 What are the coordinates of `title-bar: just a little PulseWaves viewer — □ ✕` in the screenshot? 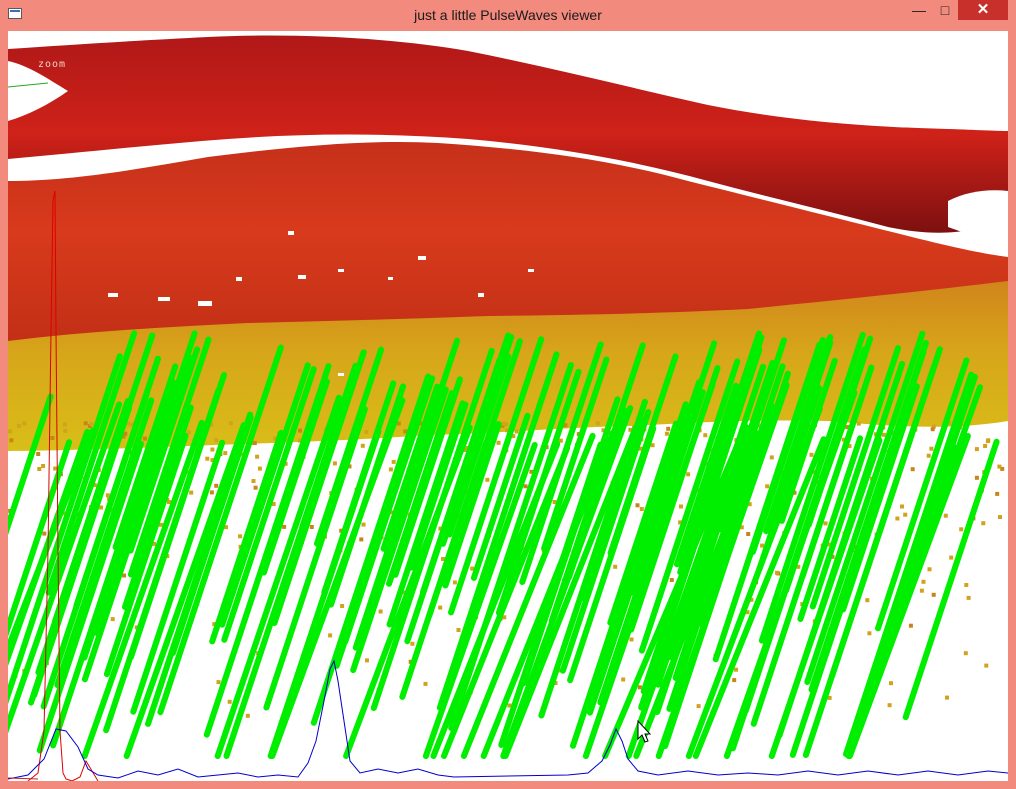 It's located at (508, 15).